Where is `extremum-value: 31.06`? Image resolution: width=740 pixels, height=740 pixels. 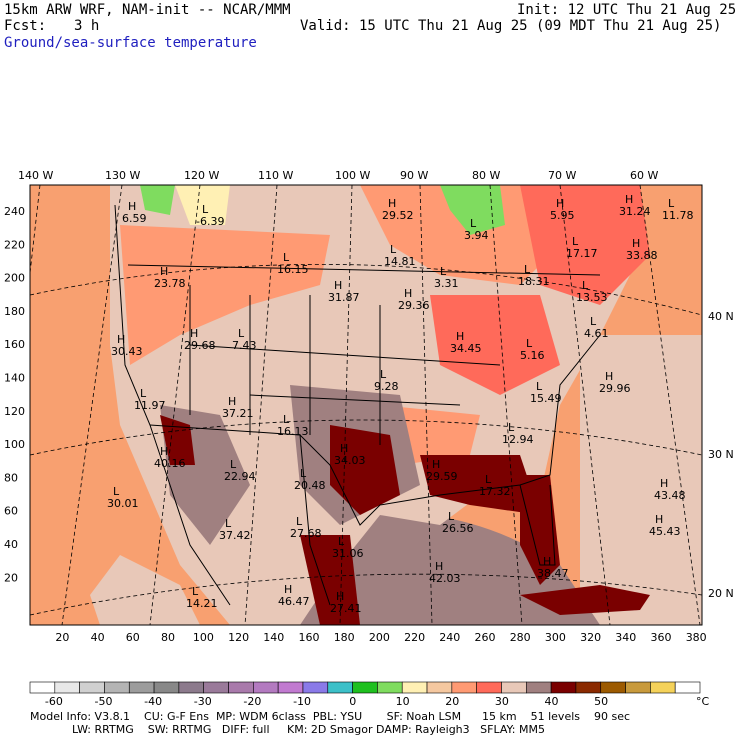
extremum-value: 31.06 is located at coordinates (348, 553).